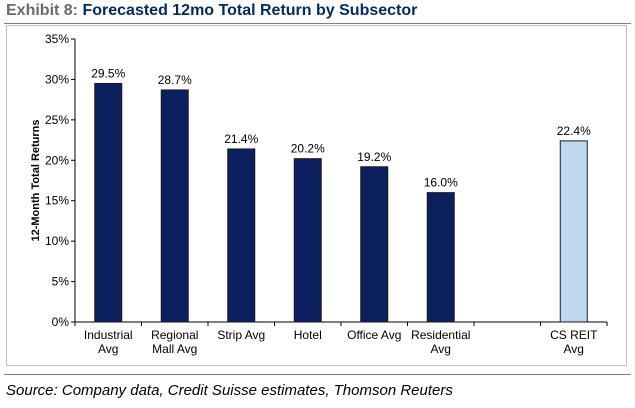  I want to click on bar-value-label: 21.4%, so click(241, 139).